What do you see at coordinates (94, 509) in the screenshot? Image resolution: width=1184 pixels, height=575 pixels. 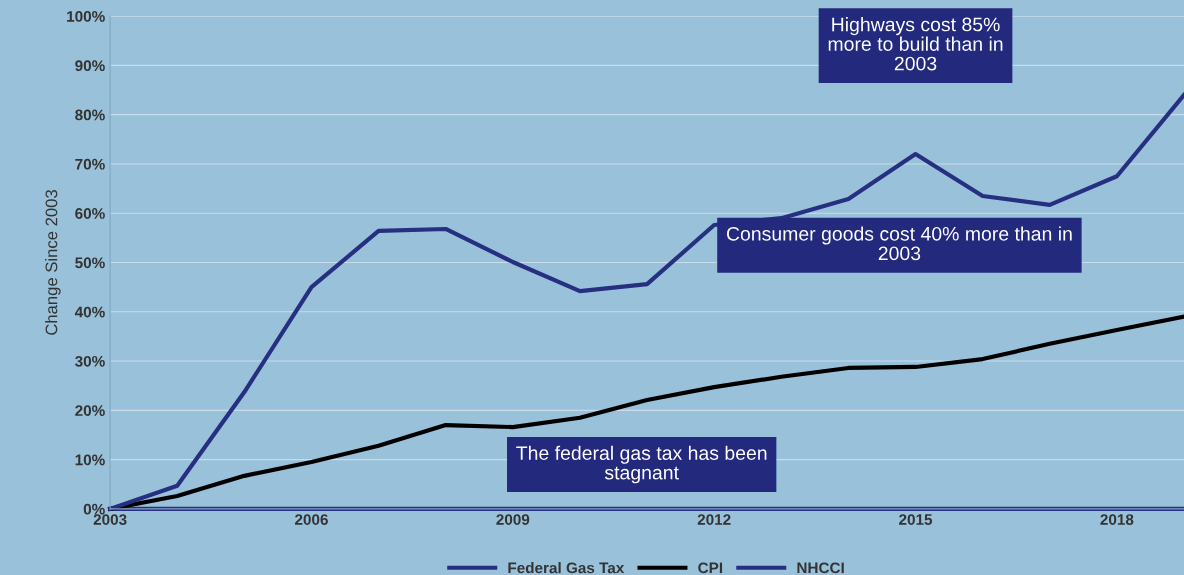 I see `y-tick-label: 0%` at bounding box center [94, 509].